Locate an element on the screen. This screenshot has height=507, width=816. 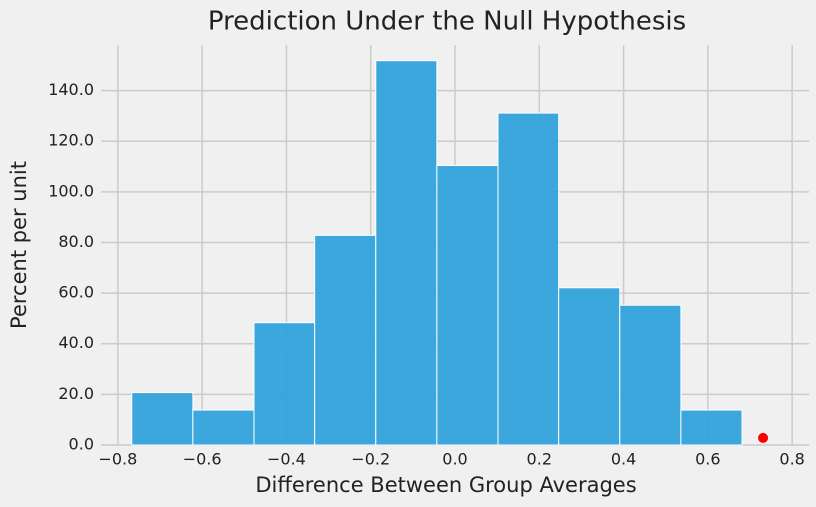
chart-title: Prediction Under the Null Hypothesis is located at coordinates (447, 22).